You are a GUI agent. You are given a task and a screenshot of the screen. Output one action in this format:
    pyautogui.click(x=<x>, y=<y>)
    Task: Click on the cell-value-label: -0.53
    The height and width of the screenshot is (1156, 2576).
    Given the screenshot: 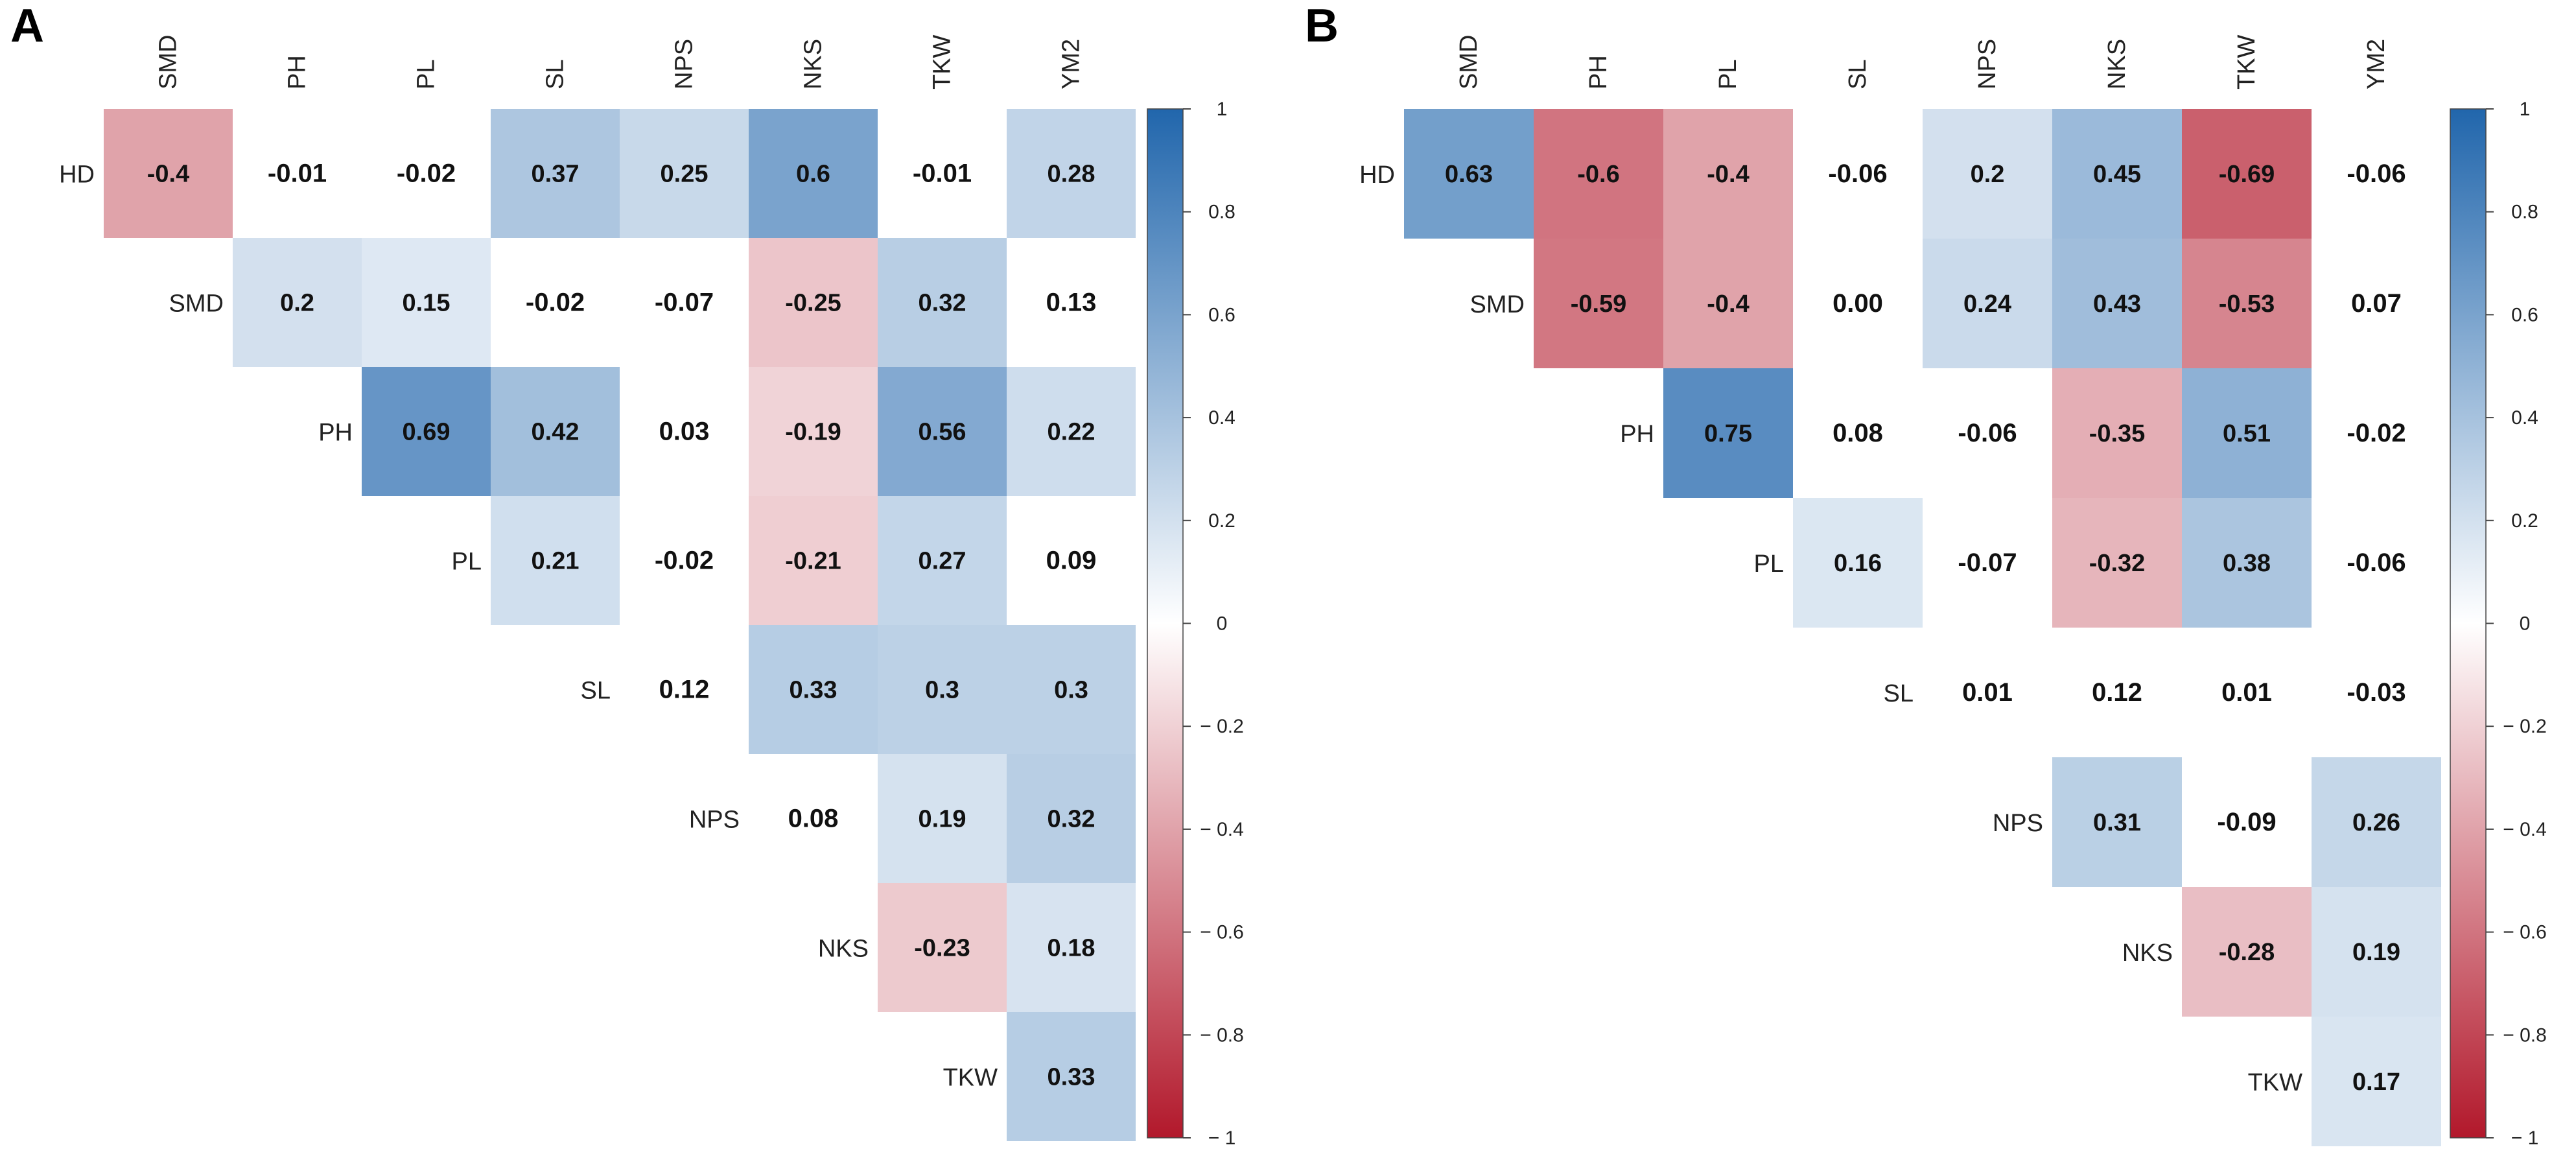 What is the action you would take?
    pyautogui.click(x=2247, y=304)
    